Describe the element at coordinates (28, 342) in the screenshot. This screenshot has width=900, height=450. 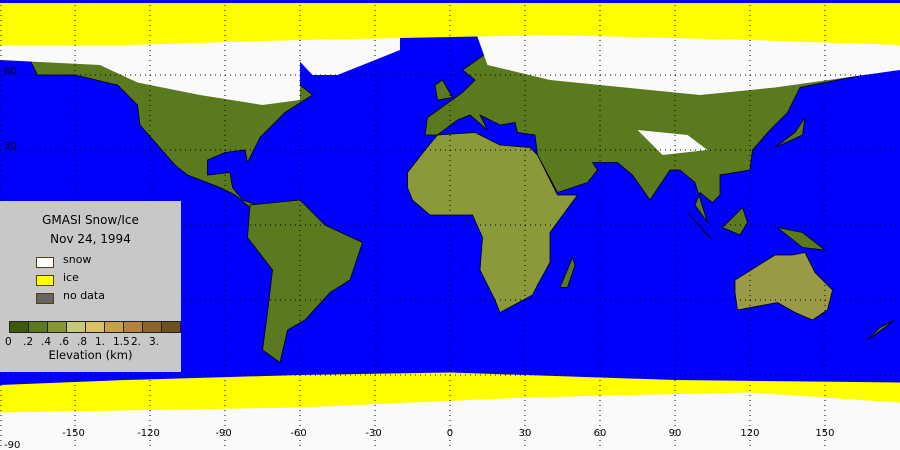
I see `elevation-tick: .2` at that location.